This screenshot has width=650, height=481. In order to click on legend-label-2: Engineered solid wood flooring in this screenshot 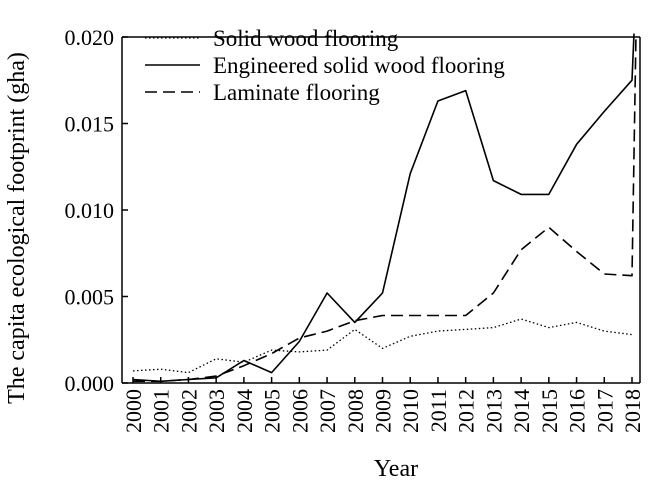, I will do `click(359, 65)`.